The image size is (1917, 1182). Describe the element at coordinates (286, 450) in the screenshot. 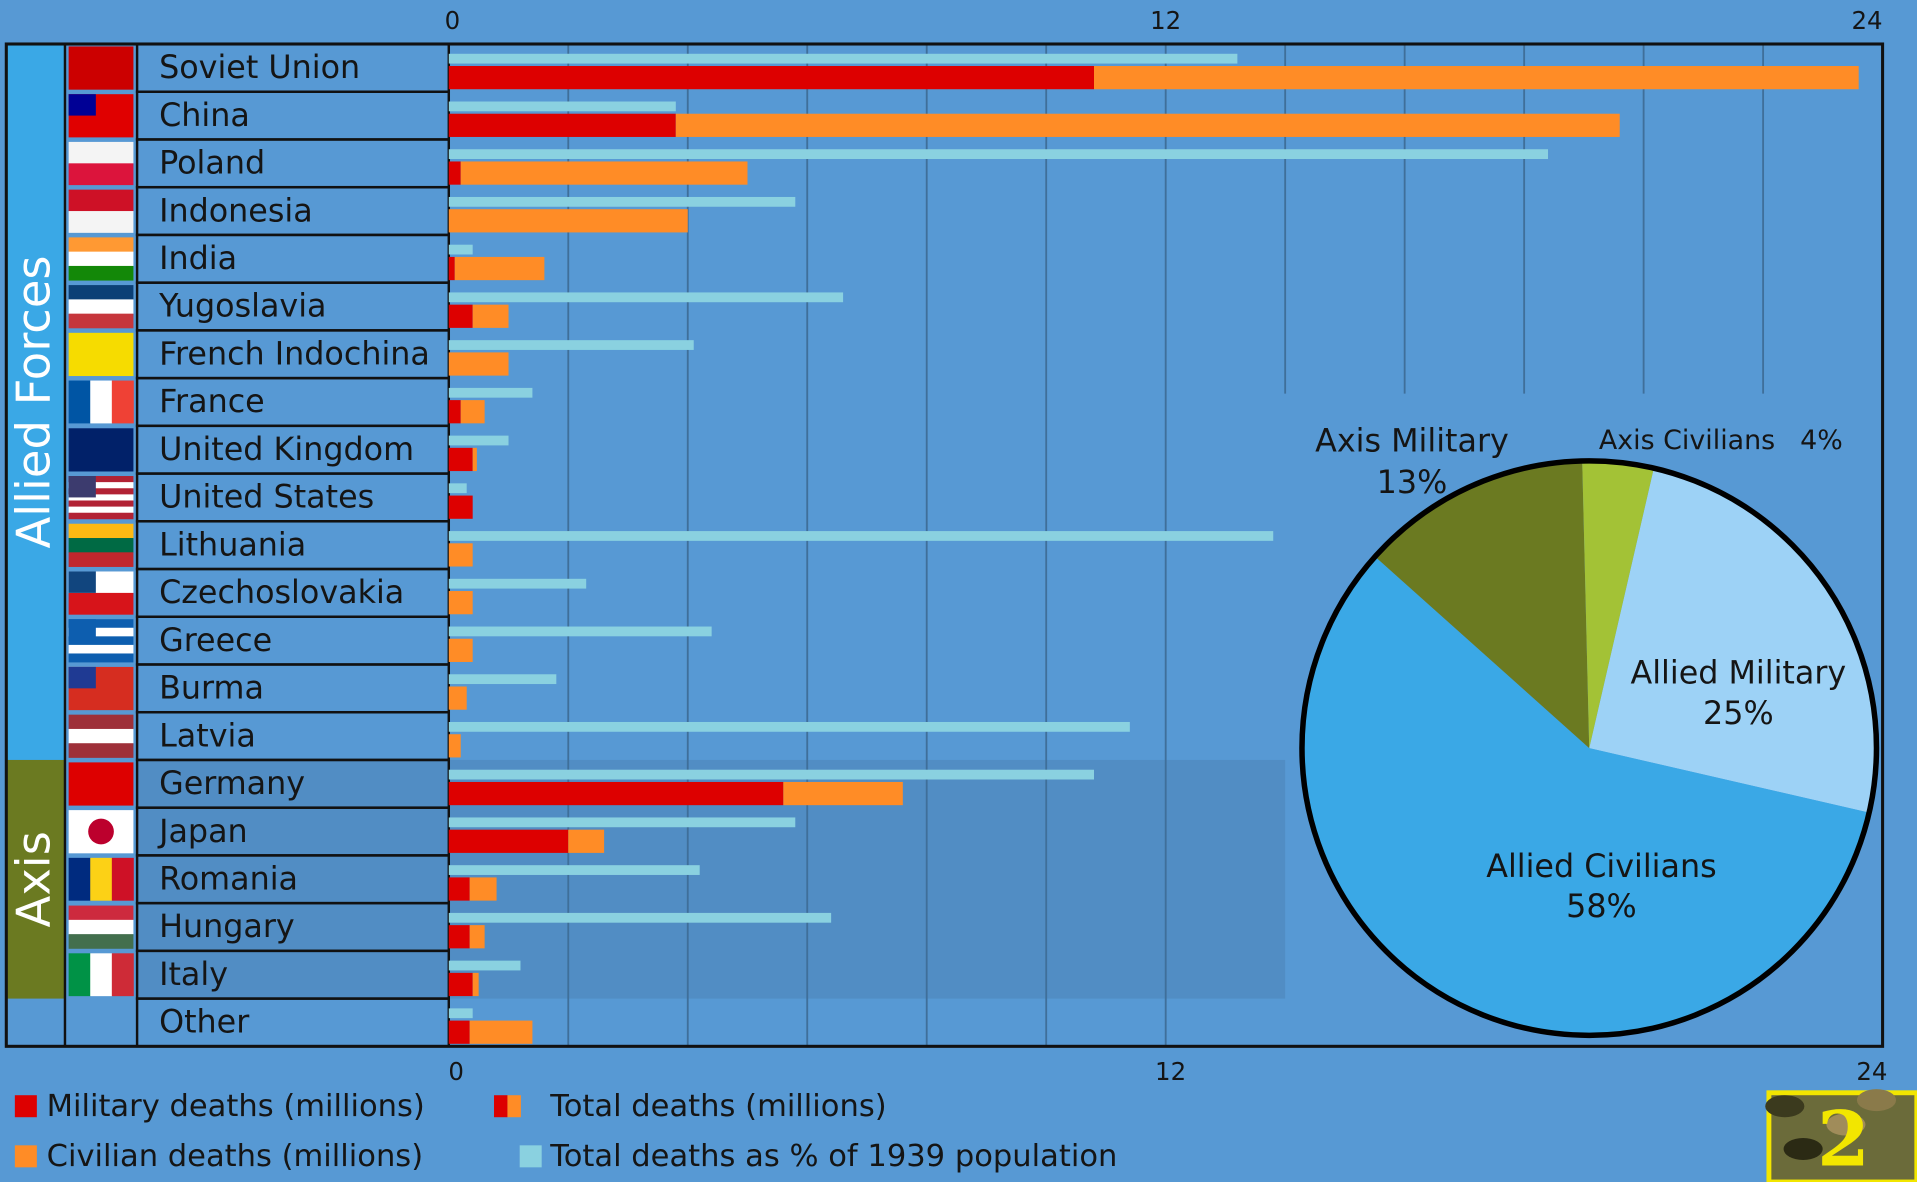

I see `category-label: United Kingdom` at that location.